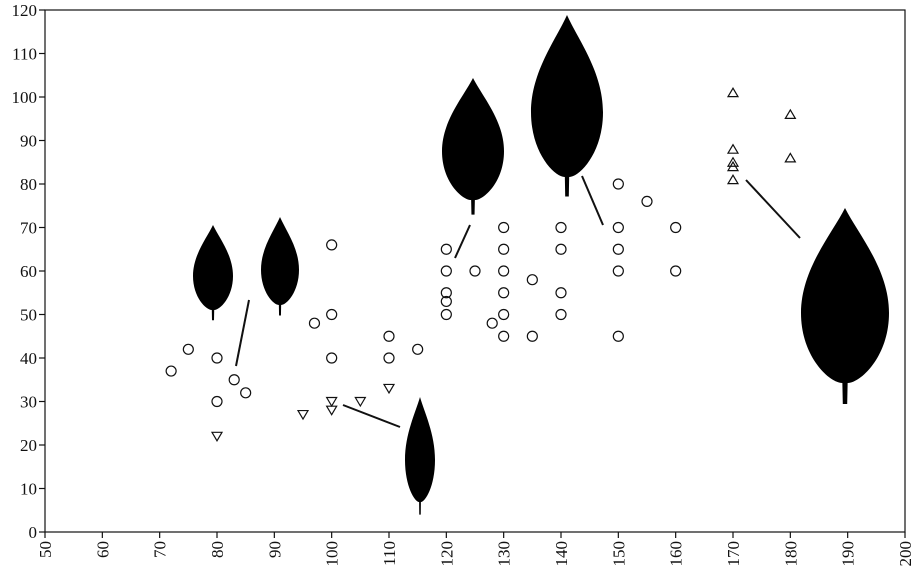 The image size is (917, 571). Describe the element at coordinates (561, 554) in the screenshot. I see `x-tick-label: 140` at that location.